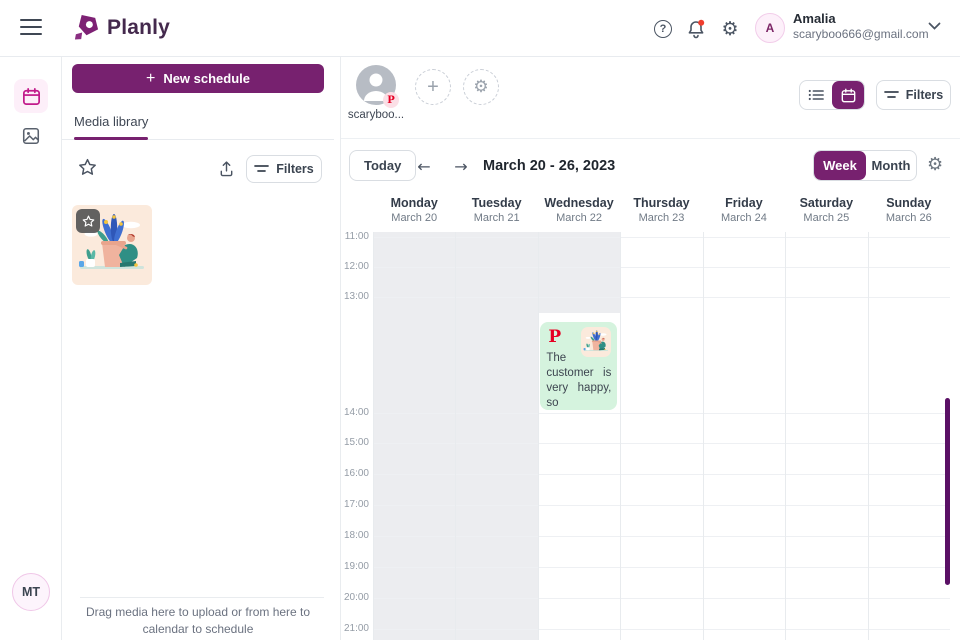 This screenshot has width=960, height=640. I want to click on help-icon: ?, so click(663, 29).